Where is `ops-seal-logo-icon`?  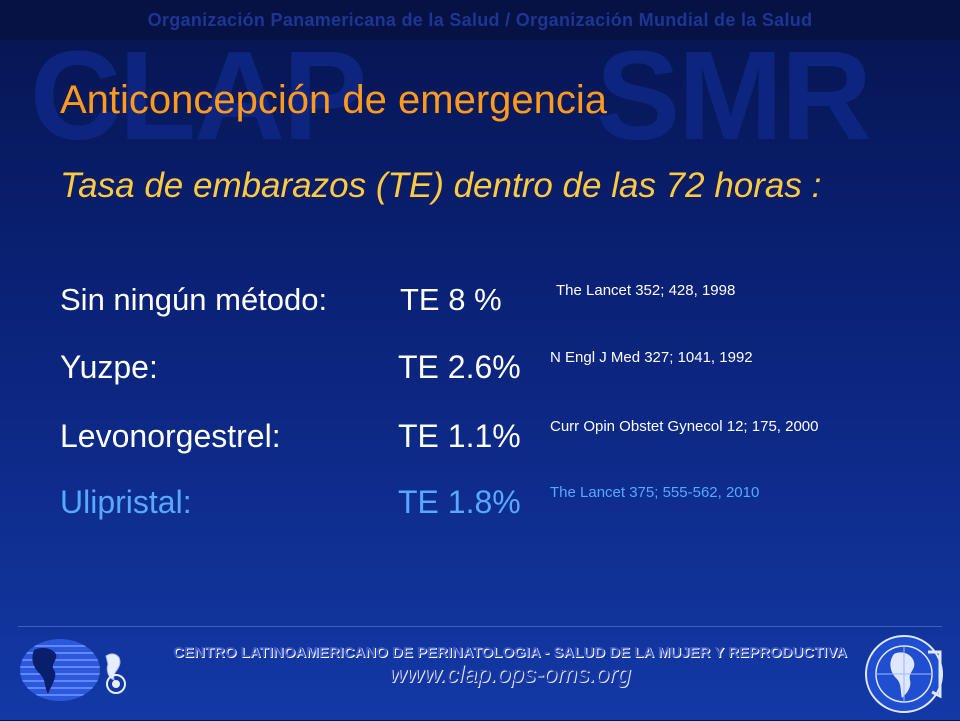
ops-seal-logo-icon is located at coordinates (904, 676).